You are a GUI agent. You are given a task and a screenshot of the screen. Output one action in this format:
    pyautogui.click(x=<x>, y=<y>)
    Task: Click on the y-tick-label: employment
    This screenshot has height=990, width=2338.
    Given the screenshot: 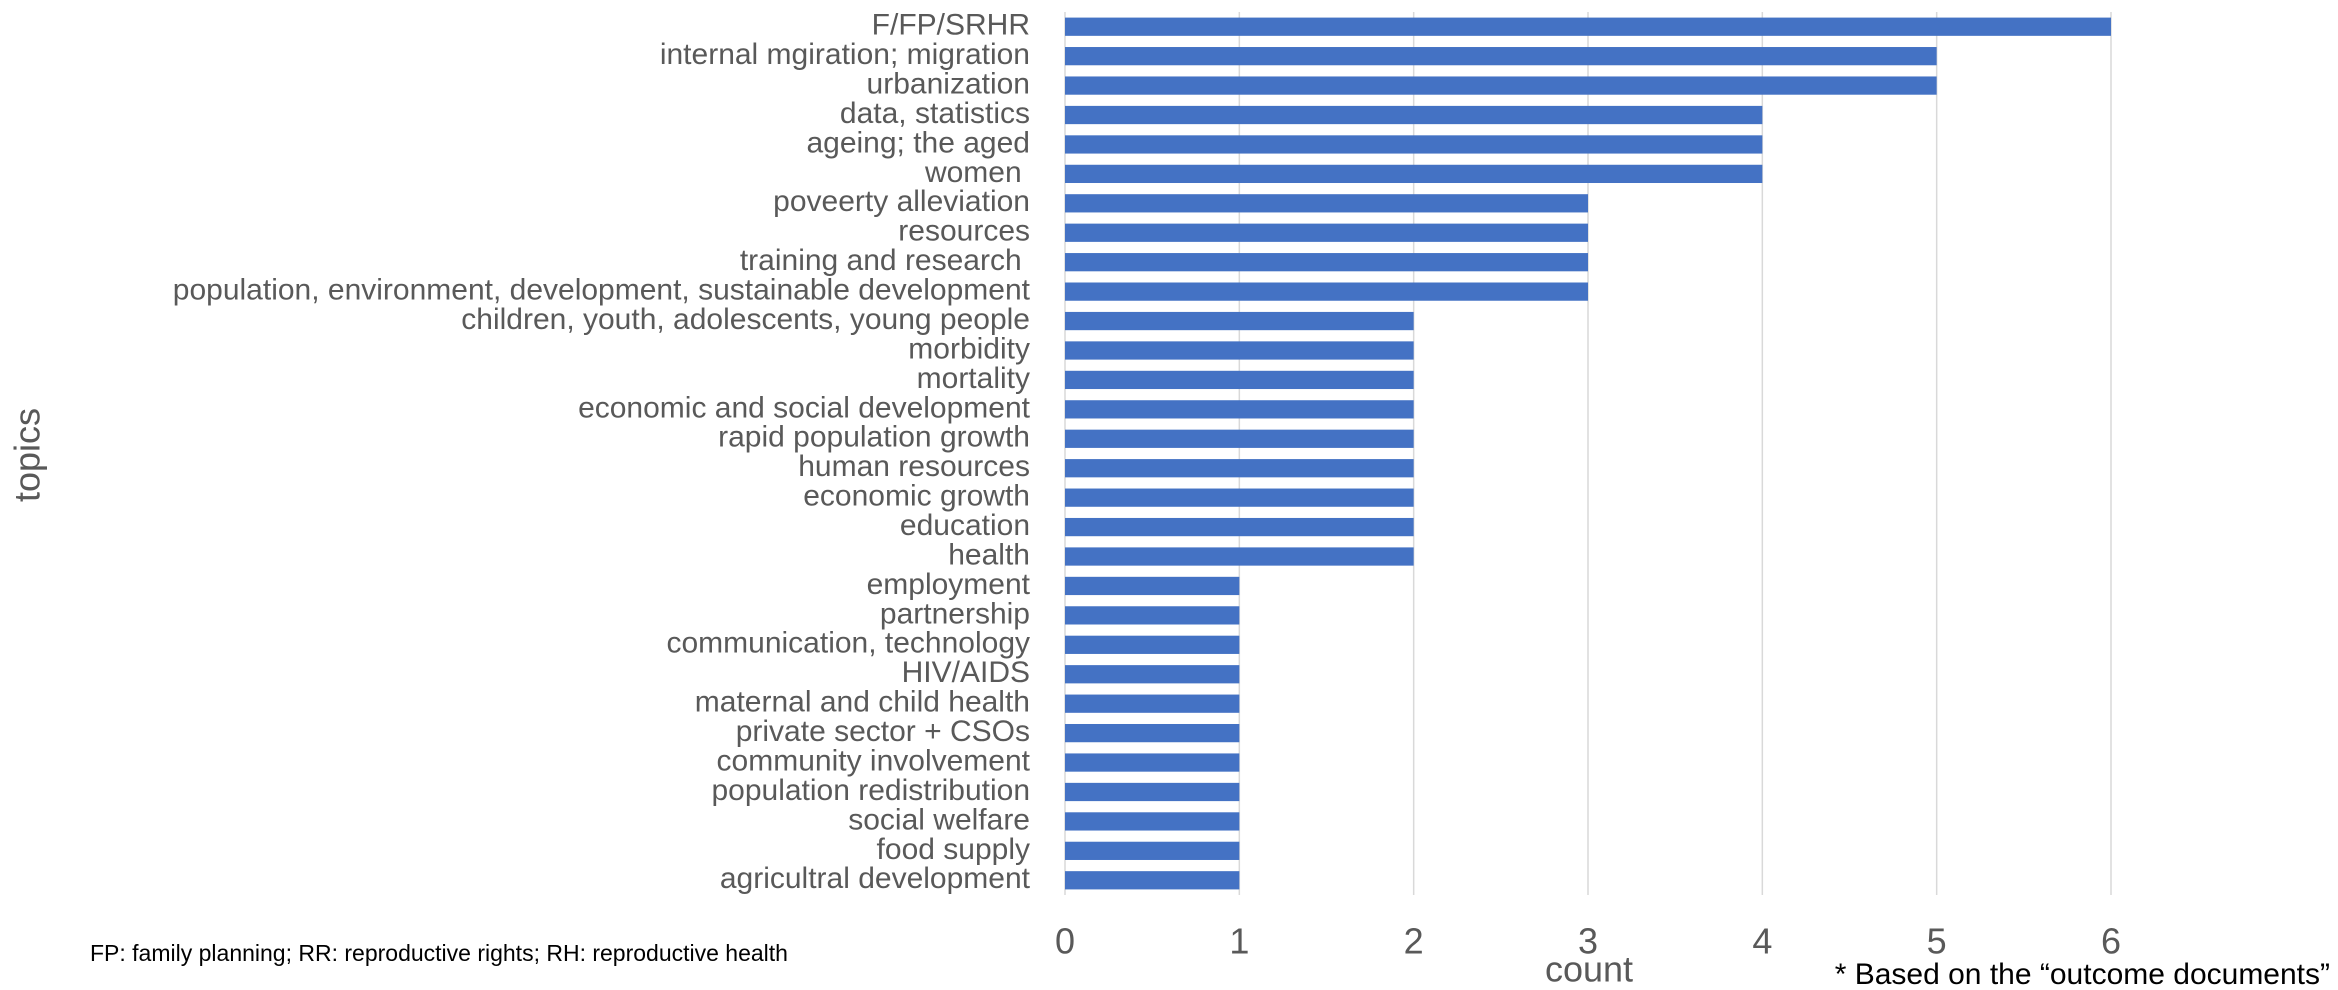 What is the action you would take?
    pyautogui.click(x=949, y=584)
    